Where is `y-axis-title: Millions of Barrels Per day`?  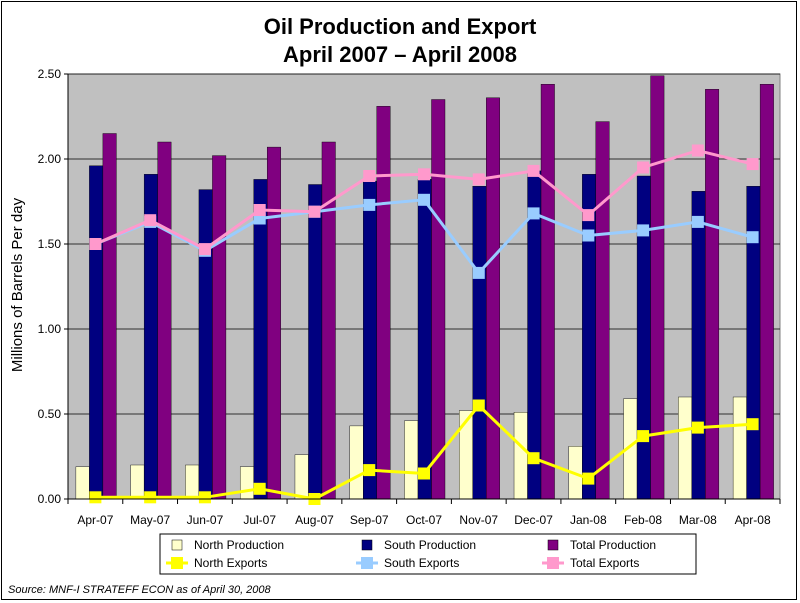 y-axis-title: Millions of Barrels Per day is located at coordinates (17, 284).